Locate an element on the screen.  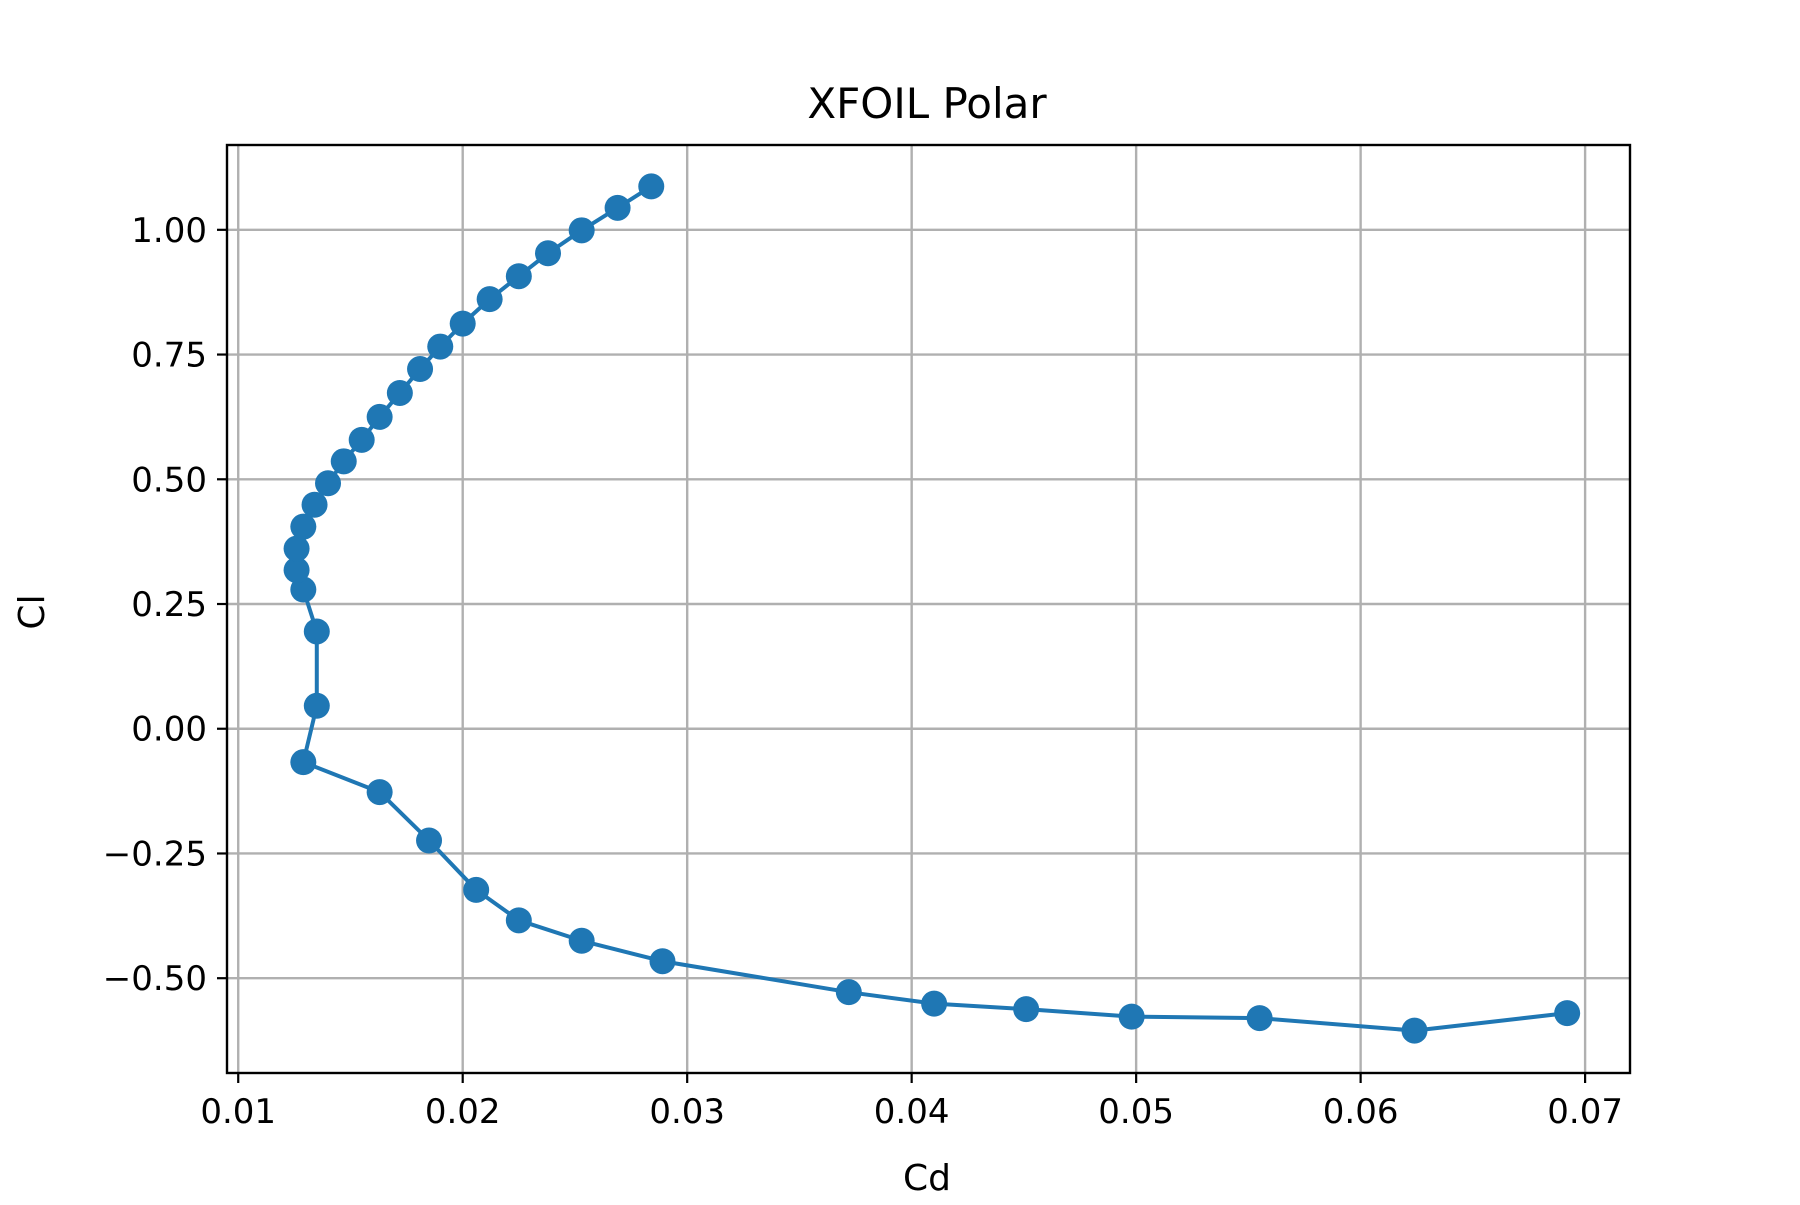
x-axis-title: Cd is located at coordinates (927, 1178).